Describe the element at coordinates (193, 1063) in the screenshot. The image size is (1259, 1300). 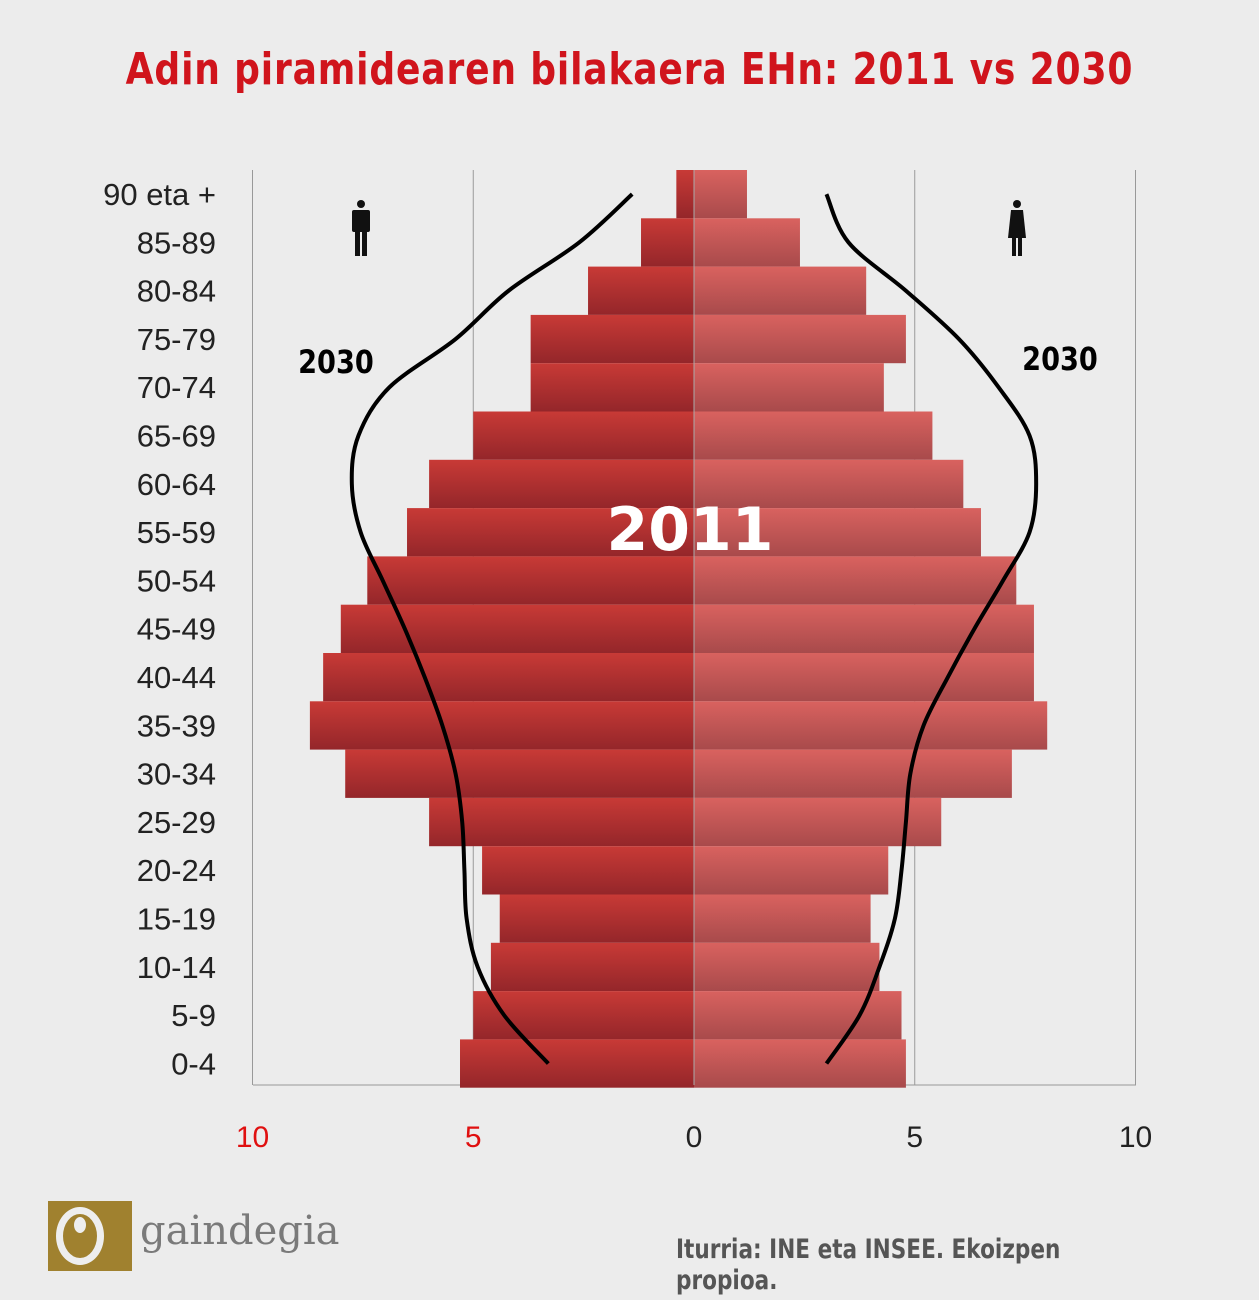
I see `y-tick-label: 0-4` at that location.